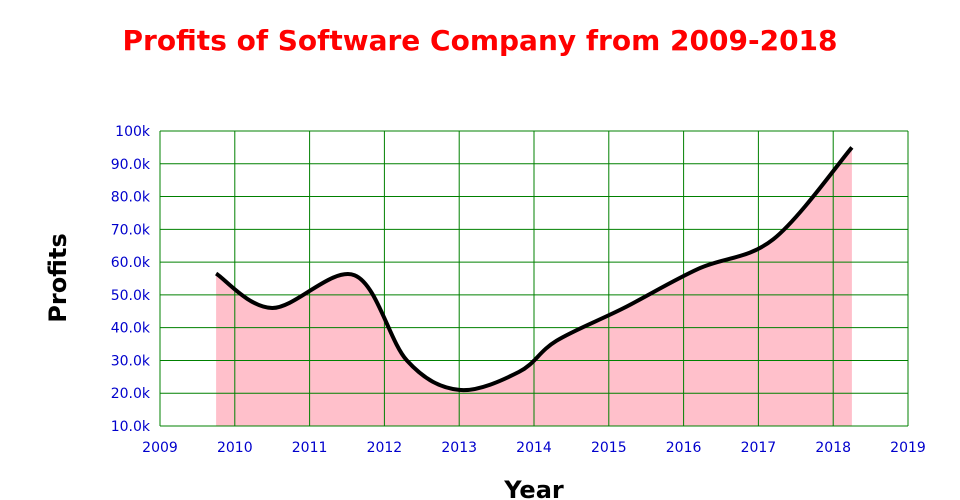  What do you see at coordinates (131, 329) in the screenshot?
I see `y-tick-label: 40.0k` at bounding box center [131, 329].